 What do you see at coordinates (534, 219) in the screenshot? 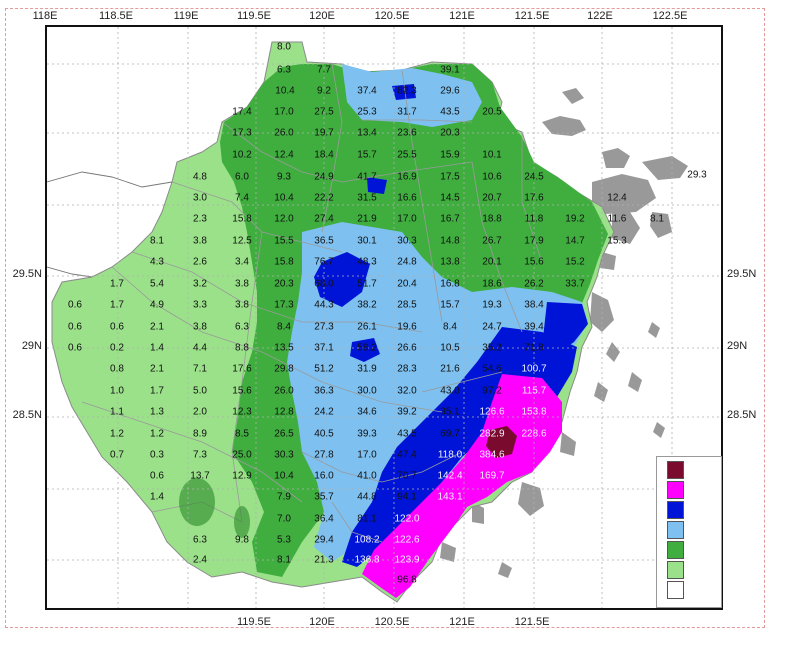
I see `rain-value-label: 11.8` at bounding box center [534, 219].